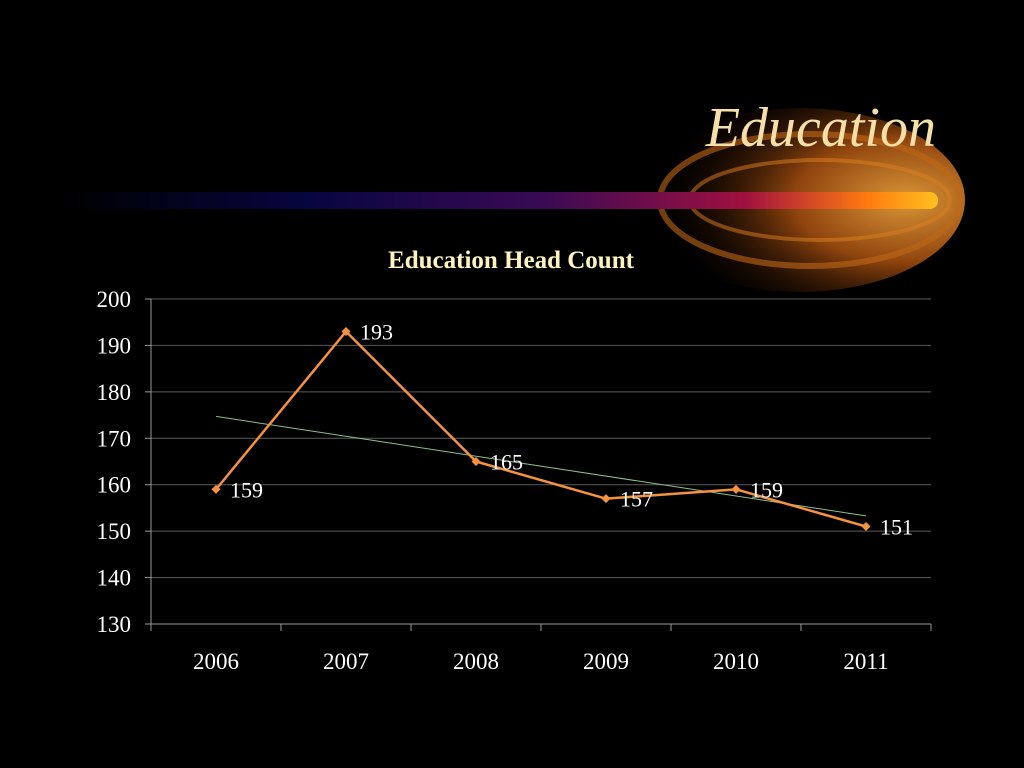 This screenshot has height=768, width=1024. Describe the element at coordinates (476, 661) in the screenshot. I see `x-tick-label: 2008` at that location.